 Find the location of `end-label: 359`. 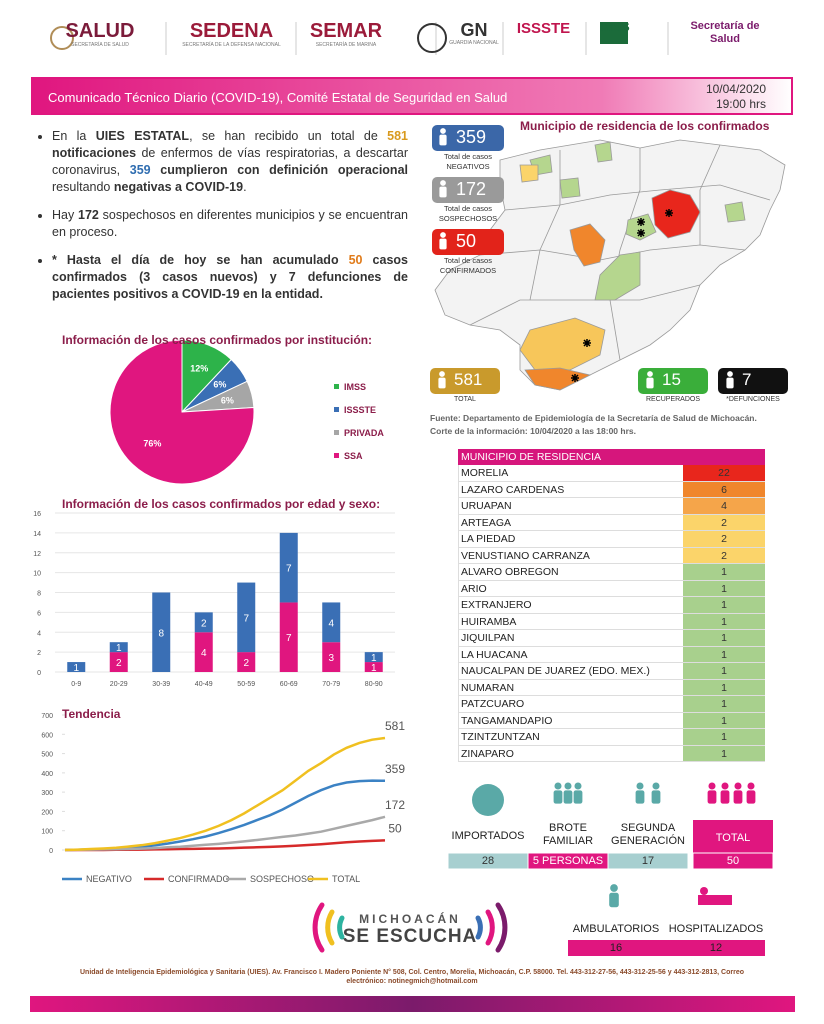

end-label: 359 is located at coordinates (395, 769).